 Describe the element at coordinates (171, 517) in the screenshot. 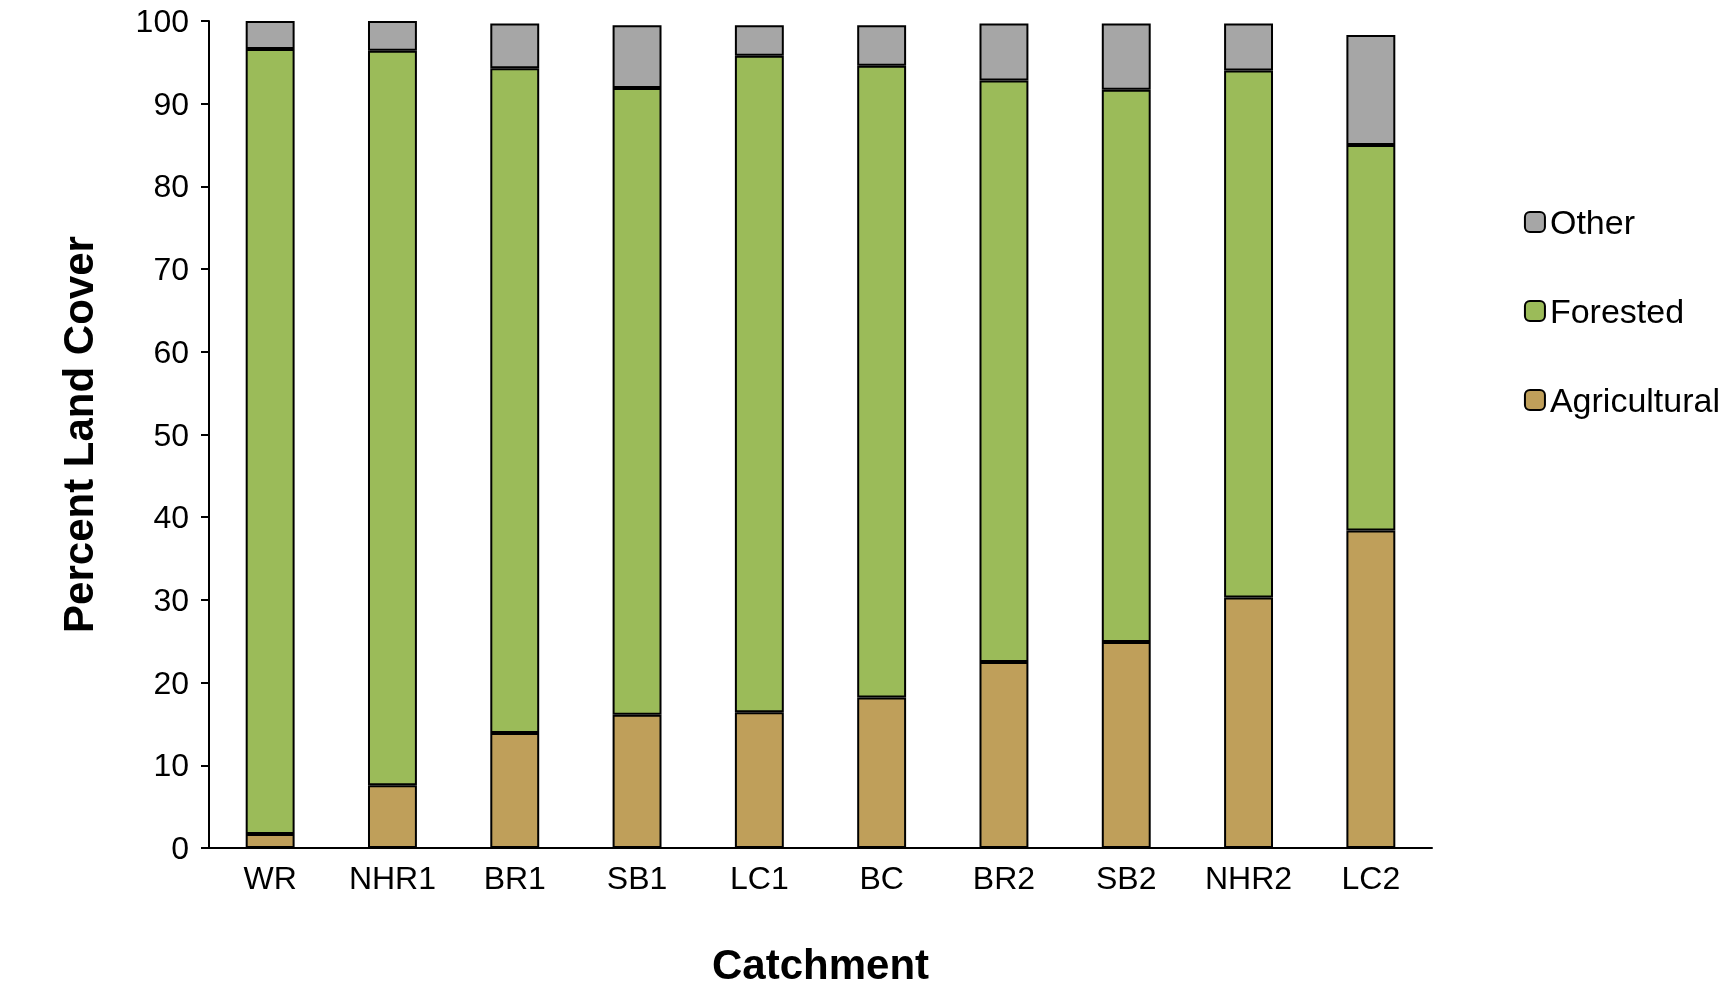

I see `y-tick-label: 40` at that location.